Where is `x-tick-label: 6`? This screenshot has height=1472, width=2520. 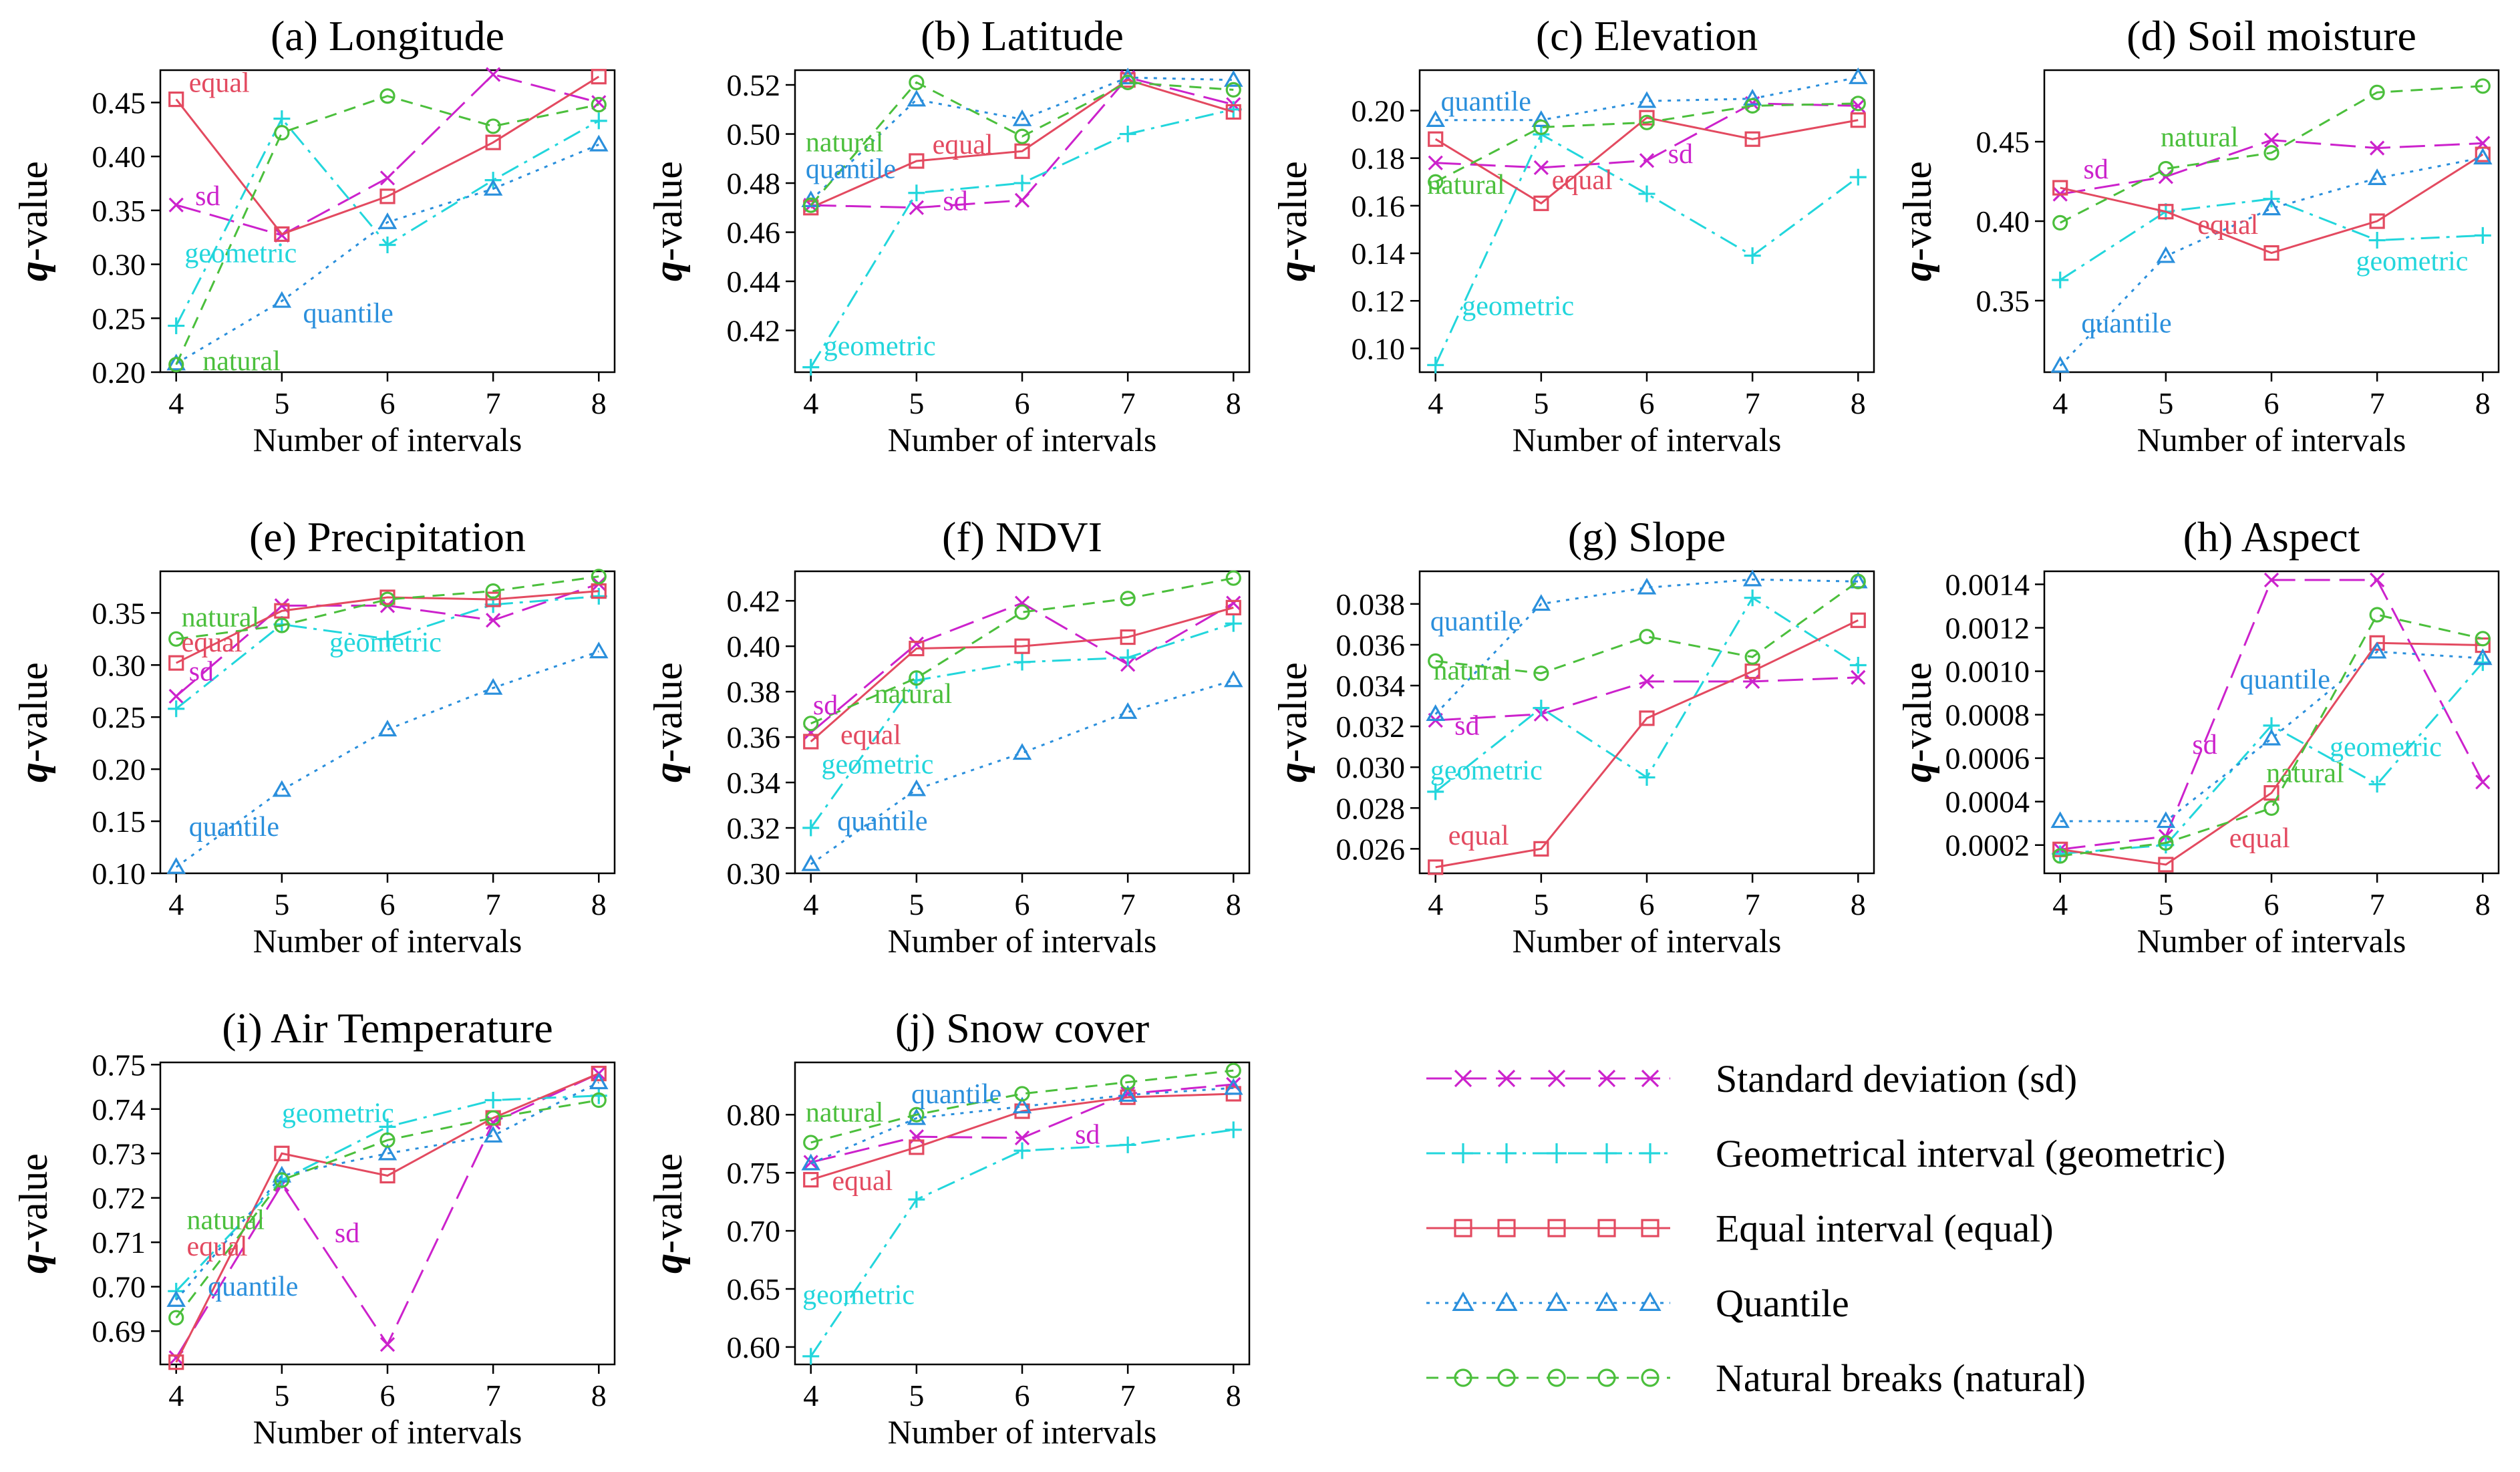 x-tick-label: 6 is located at coordinates (1022, 403).